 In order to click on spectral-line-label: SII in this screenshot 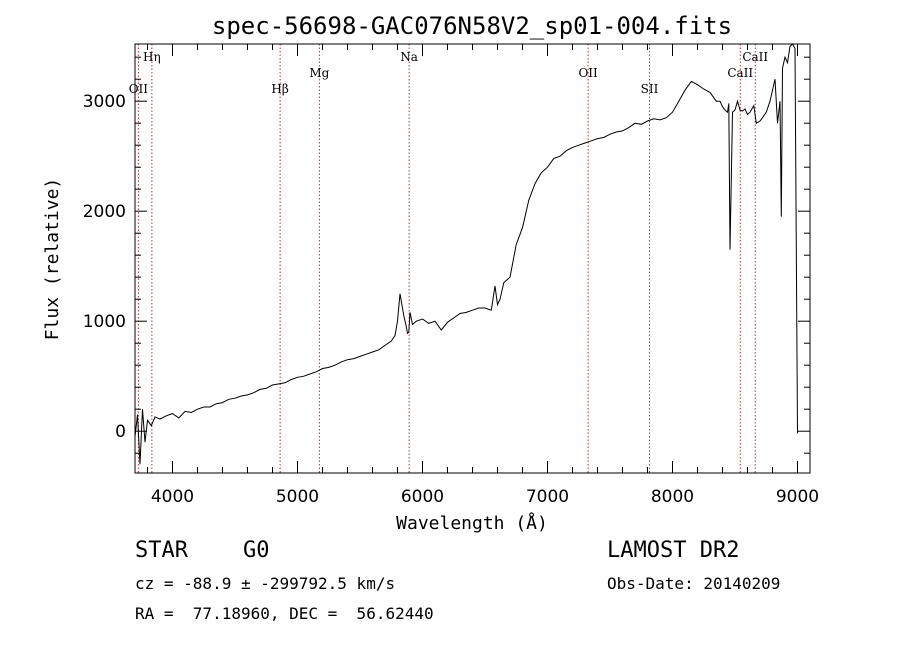, I will do `click(650, 89)`.